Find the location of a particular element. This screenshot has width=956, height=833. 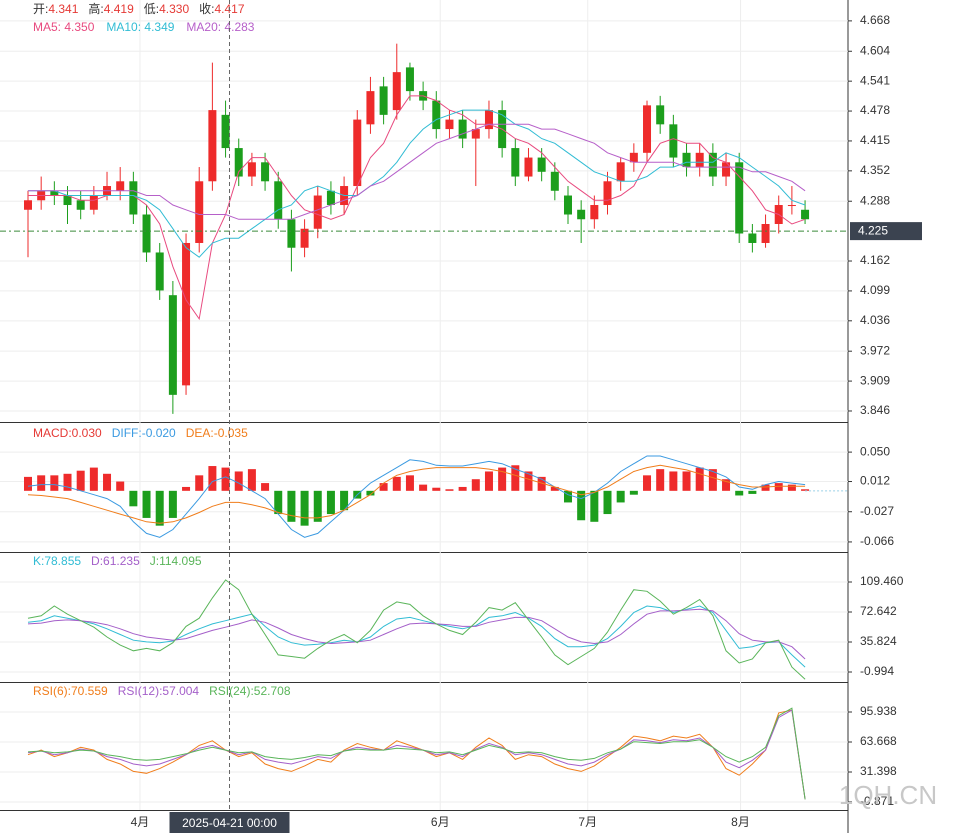

legend: MA5: 4.350 MA10: 4.349 MA20: 4.283 is located at coordinates (144, 27).